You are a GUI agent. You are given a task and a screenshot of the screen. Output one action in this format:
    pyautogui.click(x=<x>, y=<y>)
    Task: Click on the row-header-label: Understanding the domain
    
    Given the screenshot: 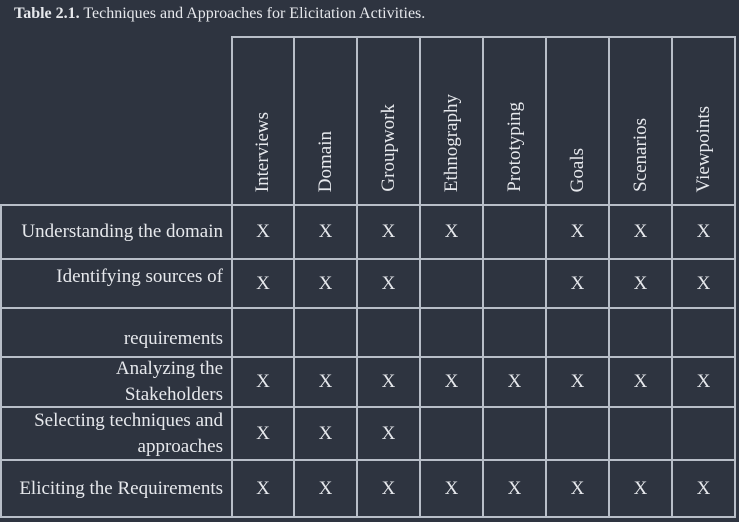 What is the action you would take?
    pyautogui.click(x=122, y=231)
    